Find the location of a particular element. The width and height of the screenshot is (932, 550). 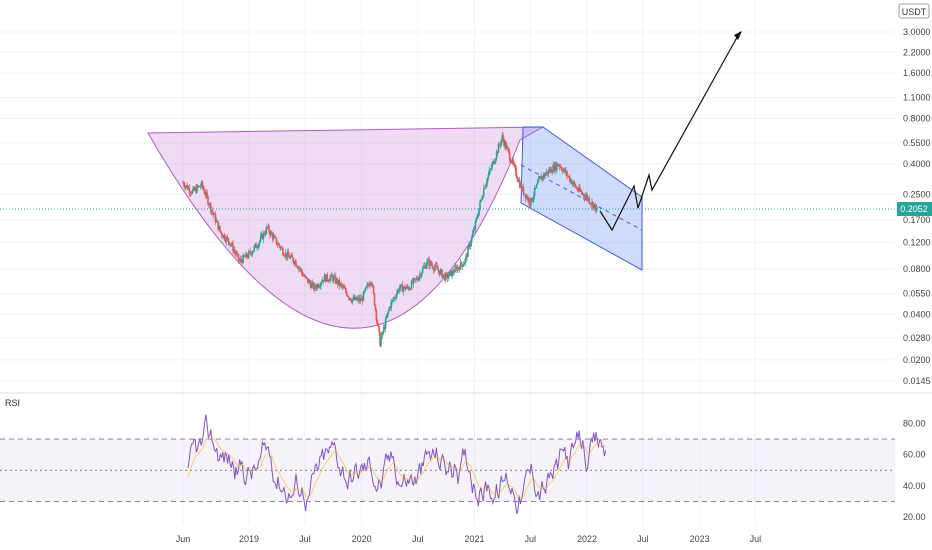

rsi-tick-label: 40.00 is located at coordinates (914, 486).